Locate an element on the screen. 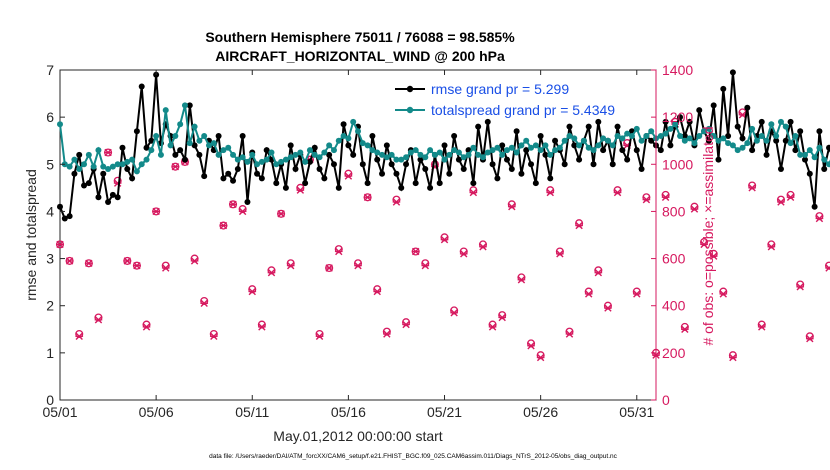 Image resolution: width=830 pixels, height=470 pixels. y-left-tick-label: 7 is located at coordinates (50, 70).